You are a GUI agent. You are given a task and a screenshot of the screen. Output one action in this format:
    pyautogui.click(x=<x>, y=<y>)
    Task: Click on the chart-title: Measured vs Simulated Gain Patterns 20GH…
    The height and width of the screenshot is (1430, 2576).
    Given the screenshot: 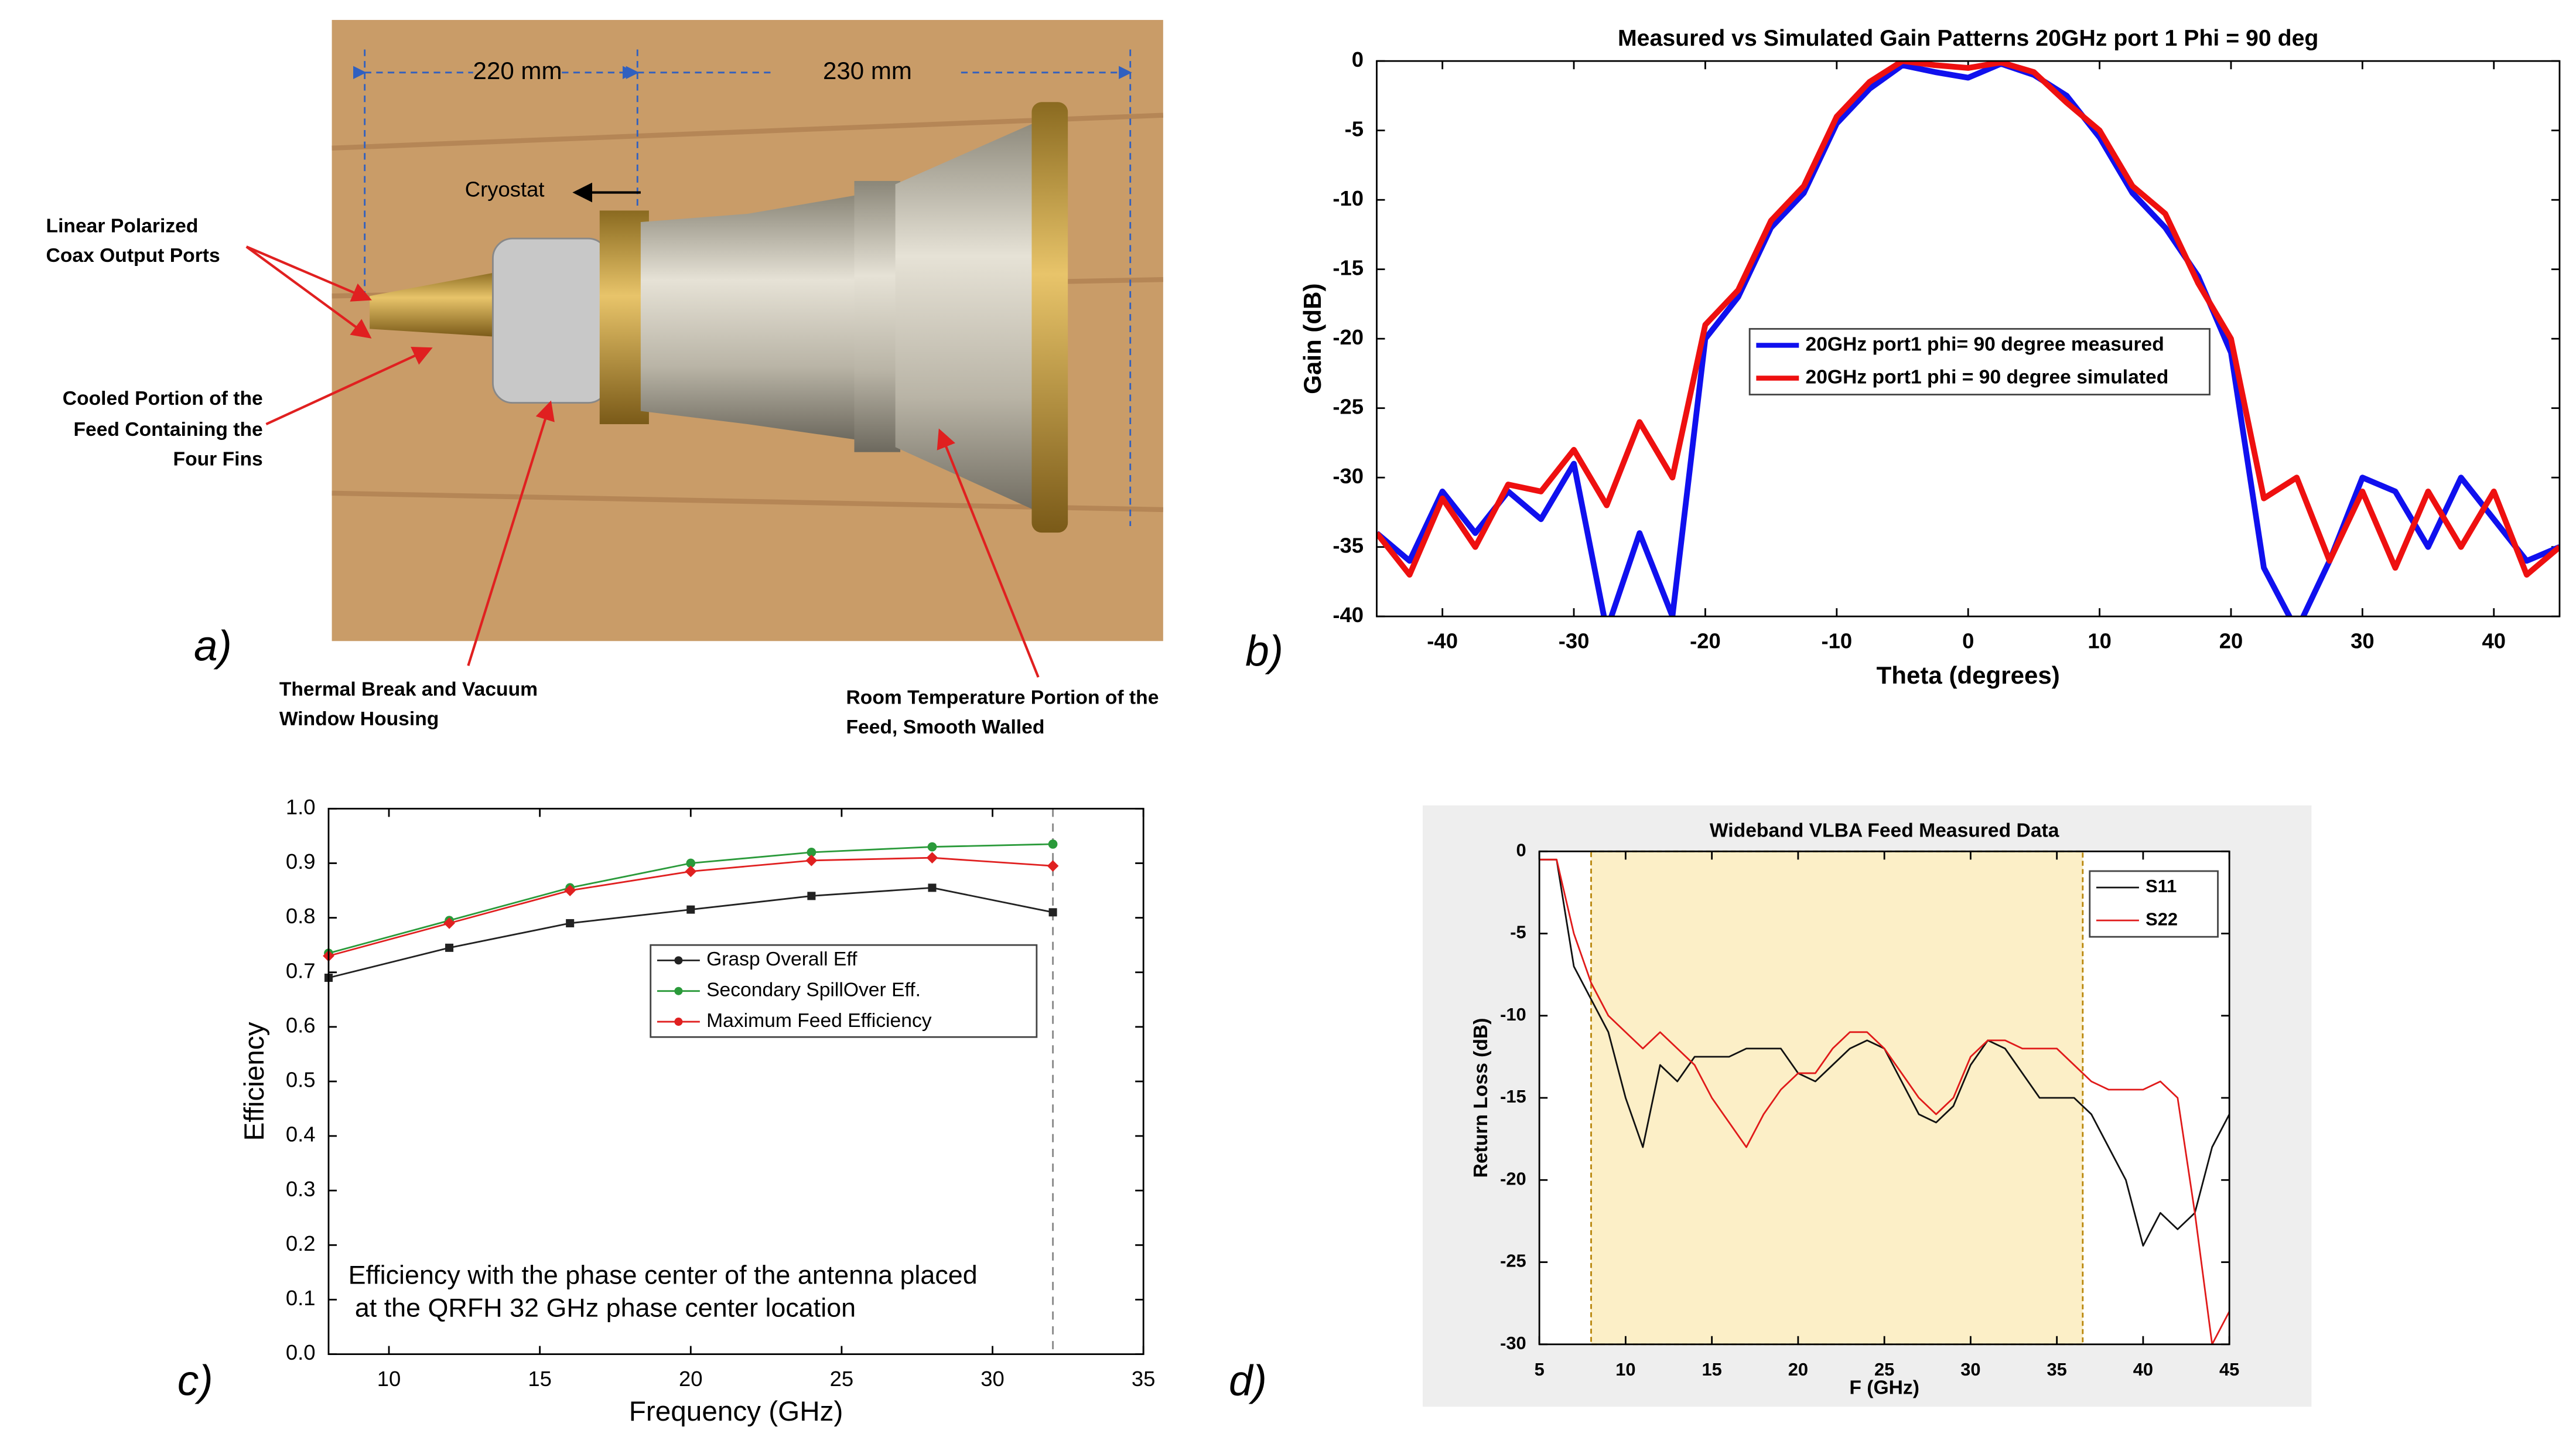 What is the action you would take?
    pyautogui.click(x=1968, y=38)
    